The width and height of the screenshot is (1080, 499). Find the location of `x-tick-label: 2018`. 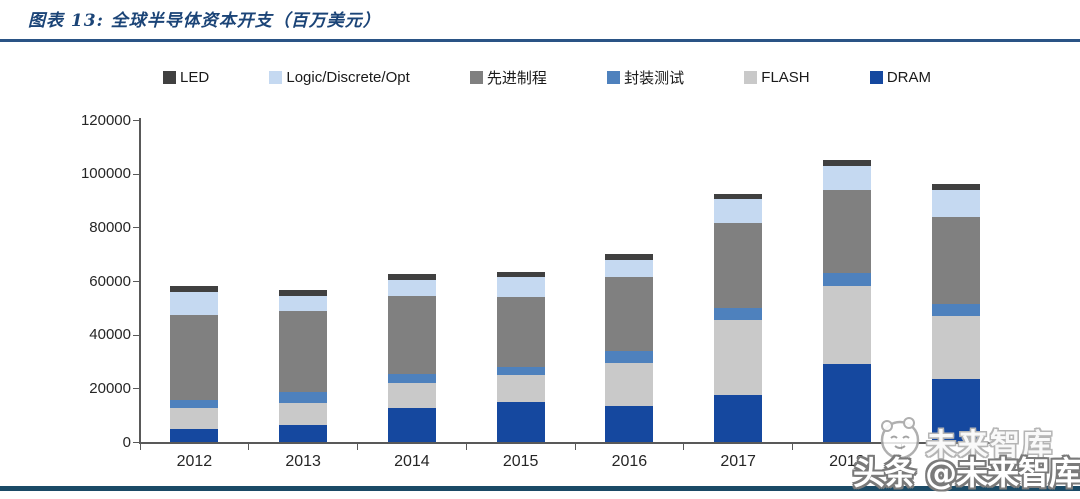

x-tick-label: 2018 is located at coordinates (847, 461).